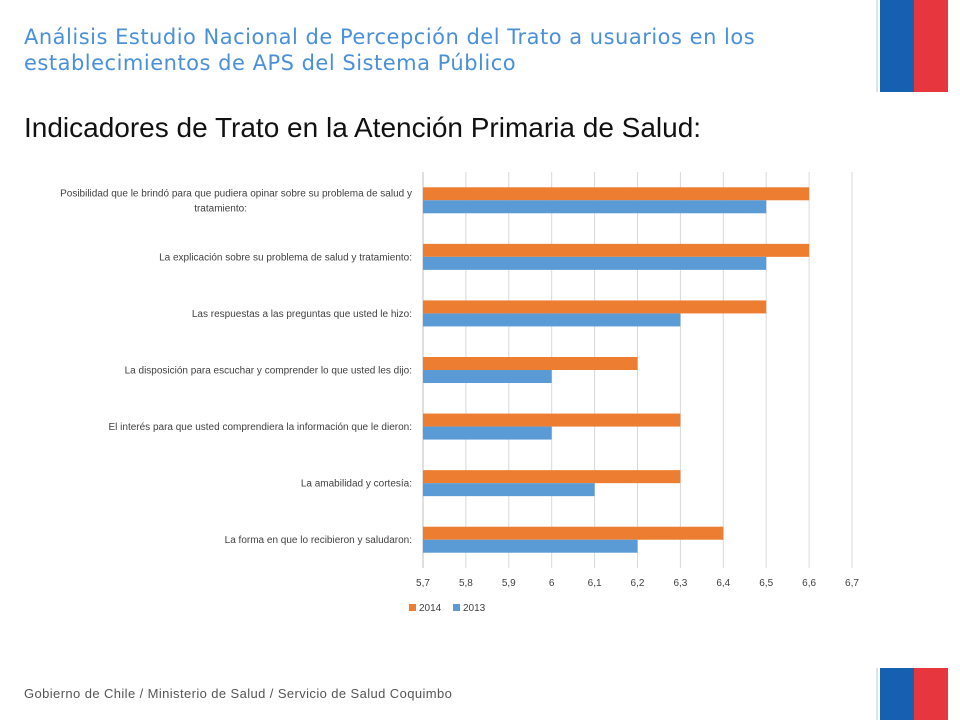 The width and height of the screenshot is (960, 720). What do you see at coordinates (809, 583) in the screenshot?
I see `x-tick-label: 6,6` at bounding box center [809, 583].